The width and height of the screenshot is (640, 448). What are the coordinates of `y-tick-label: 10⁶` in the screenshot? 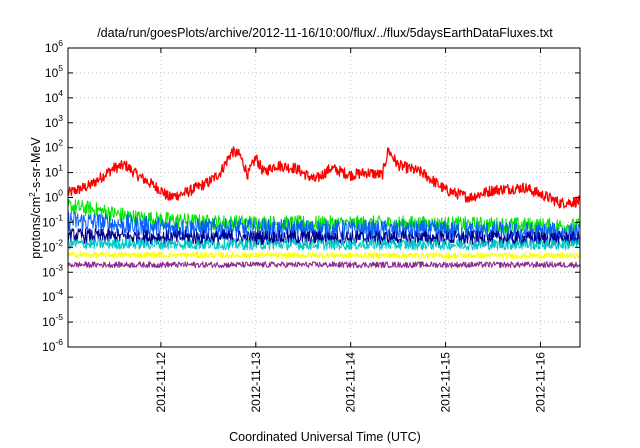 It's located at (54, 46).